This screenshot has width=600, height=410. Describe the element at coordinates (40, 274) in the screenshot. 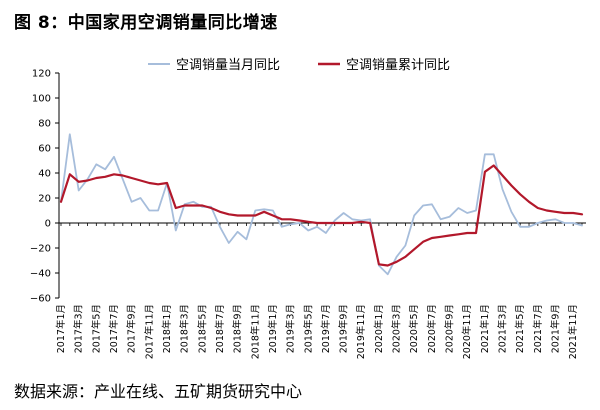

I see `y-tick-label: −40` at that location.